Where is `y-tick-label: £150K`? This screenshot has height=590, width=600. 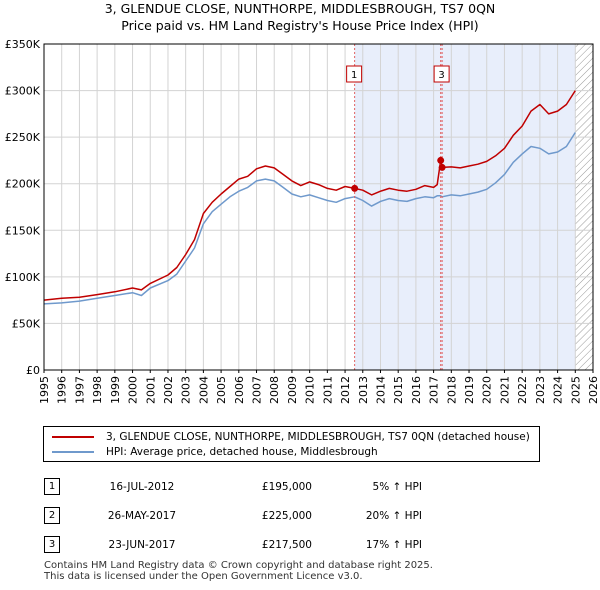
y-tick-label: £150K is located at coordinates (23, 230).